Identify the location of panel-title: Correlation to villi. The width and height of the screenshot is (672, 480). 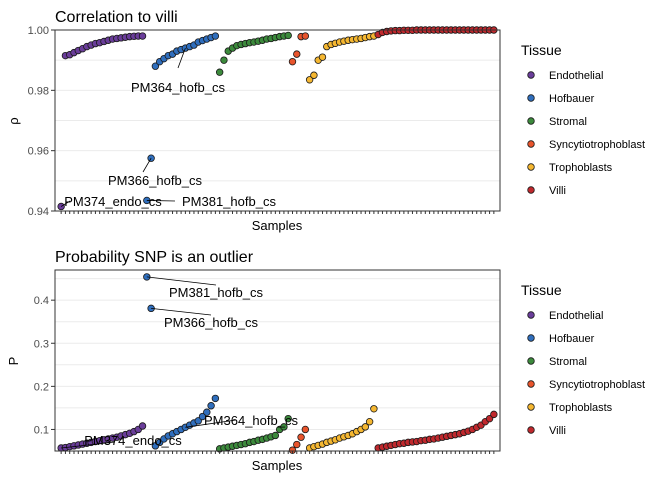
(116, 17).